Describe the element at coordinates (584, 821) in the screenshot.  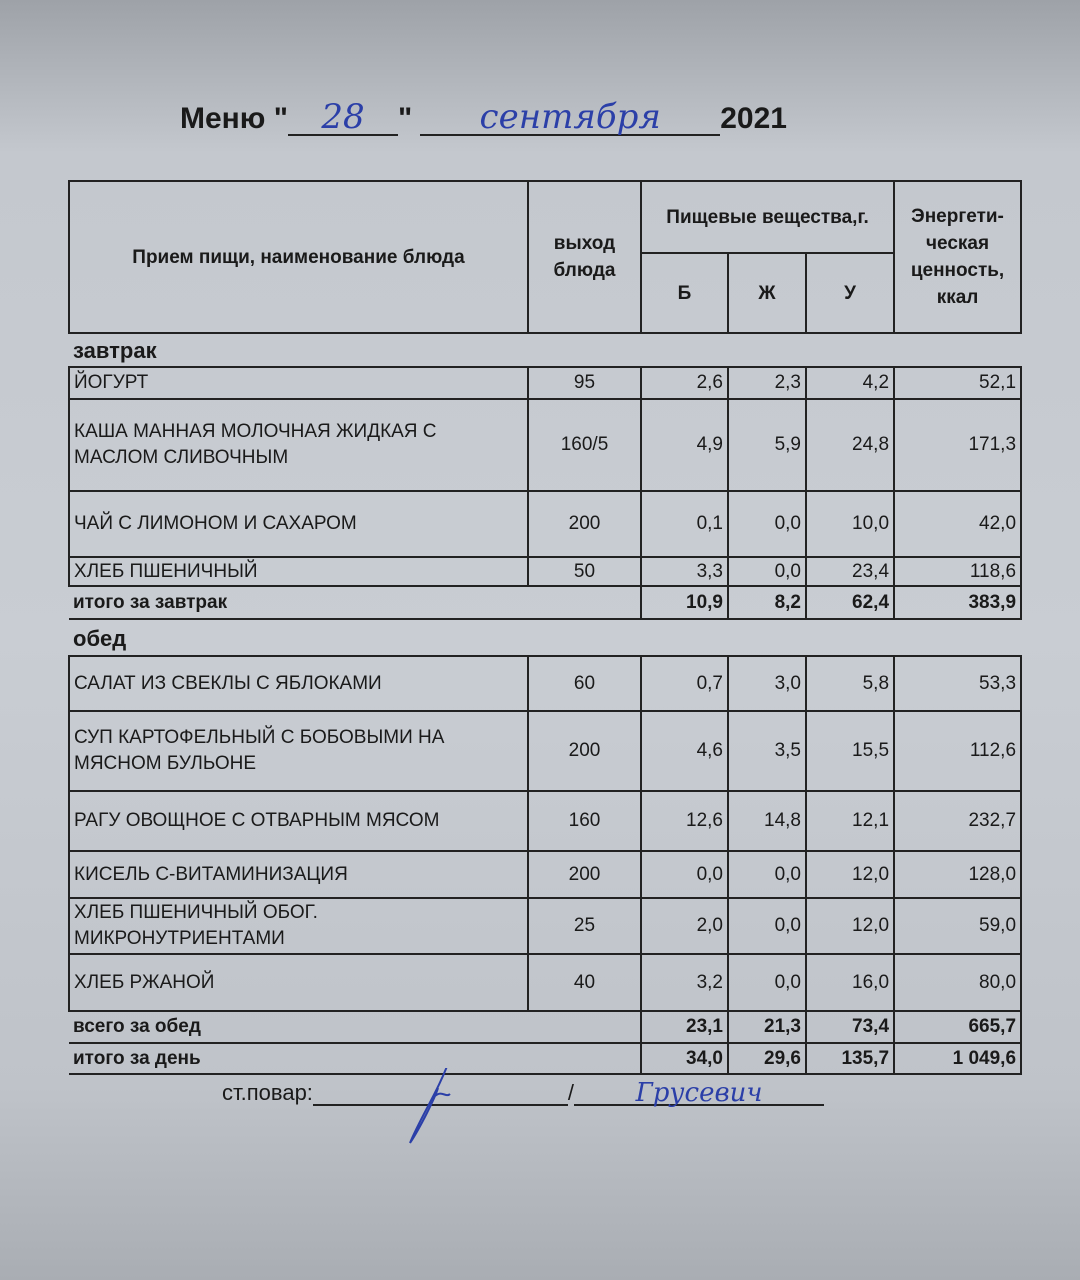
I see `dish-yield: 160` at that location.